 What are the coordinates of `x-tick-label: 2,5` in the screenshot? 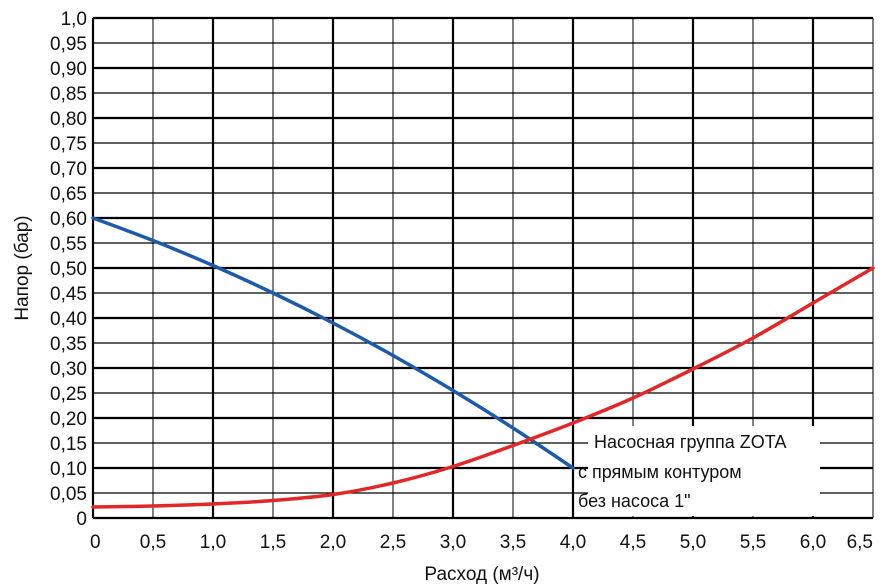 It's located at (393, 542).